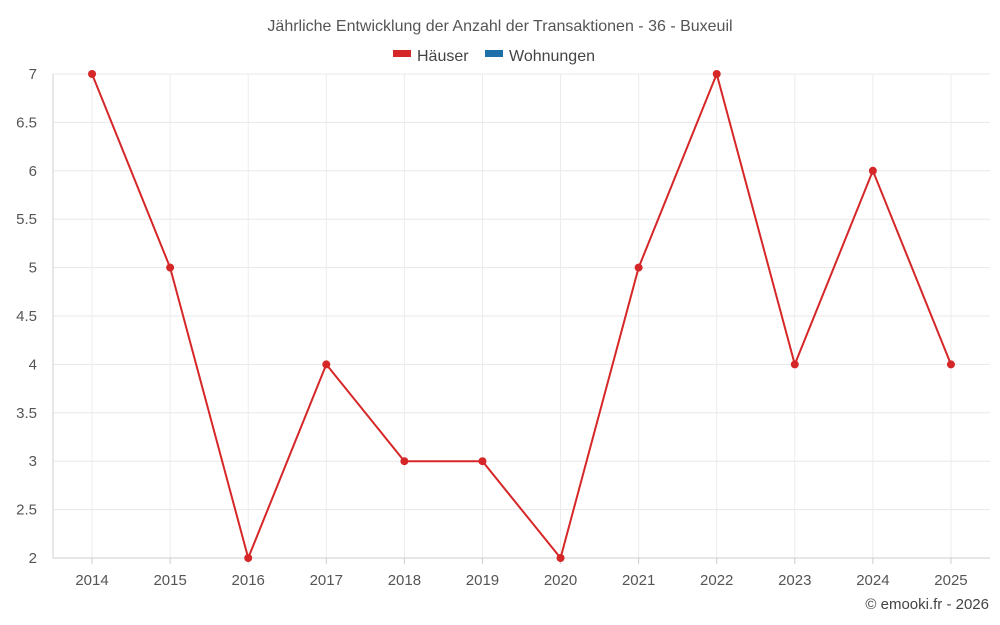  What do you see at coordinates (169, 580) in the screenshot?
I see `x-tick-label: 2015` at bounding box center [169, 580].